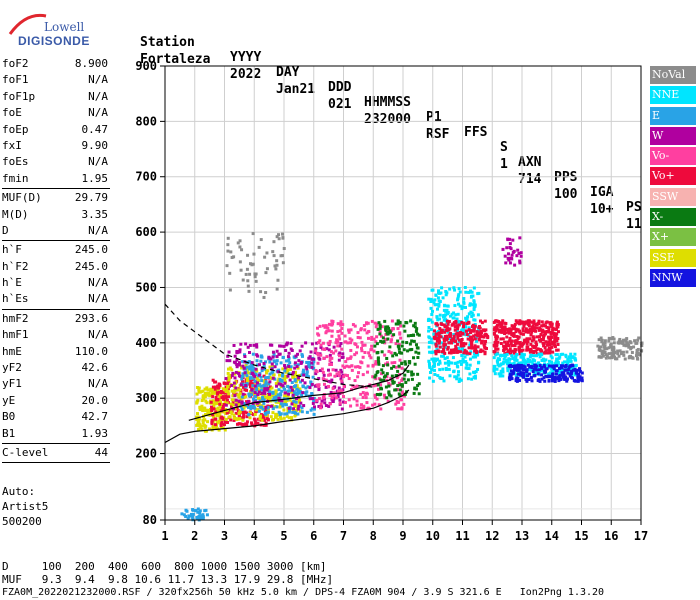 Image resolution: width=700 pixels, height=600 pixels. I want to click on param-row: MUF(D) 29.79, so click(56, 198).